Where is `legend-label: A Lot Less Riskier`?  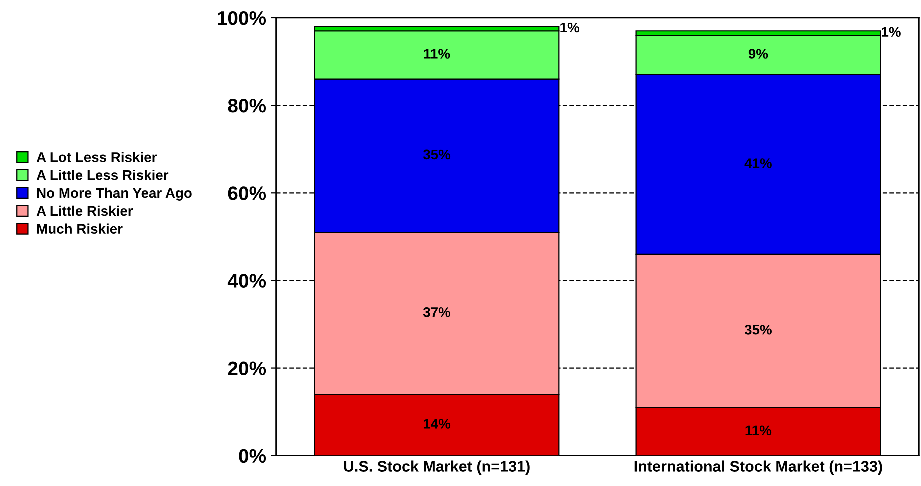 legend-label: A Lot Less Riskier is located at coordinates (96, 157).